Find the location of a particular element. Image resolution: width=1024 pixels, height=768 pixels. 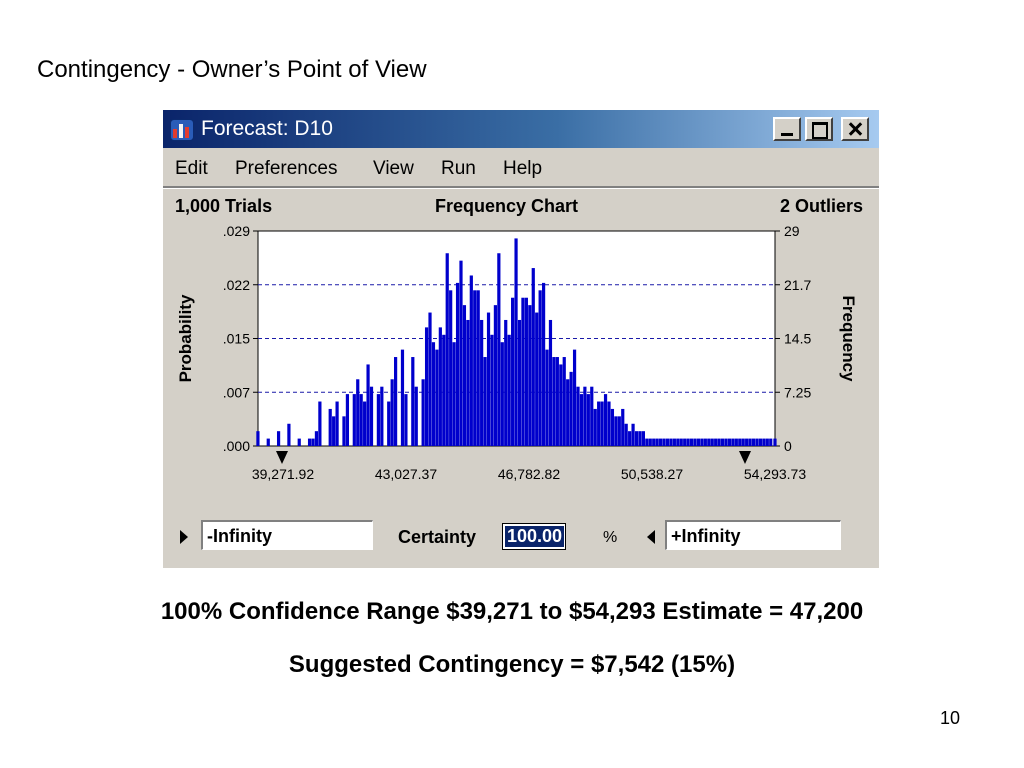

upper-bound-field: +Infinity is located at coordinates (753, 535).